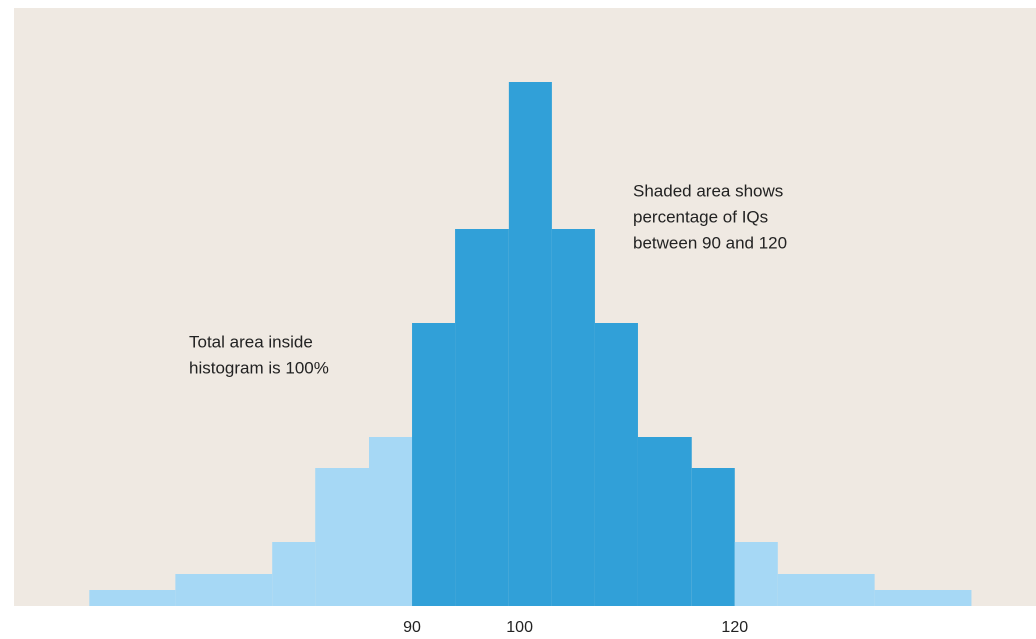 The width and height of the screenshot is (1036, 639). What do you see at coordinates (734, 627) in the screenshot?
I see `x-tick-label: 120` at bounding box center [734, 627].